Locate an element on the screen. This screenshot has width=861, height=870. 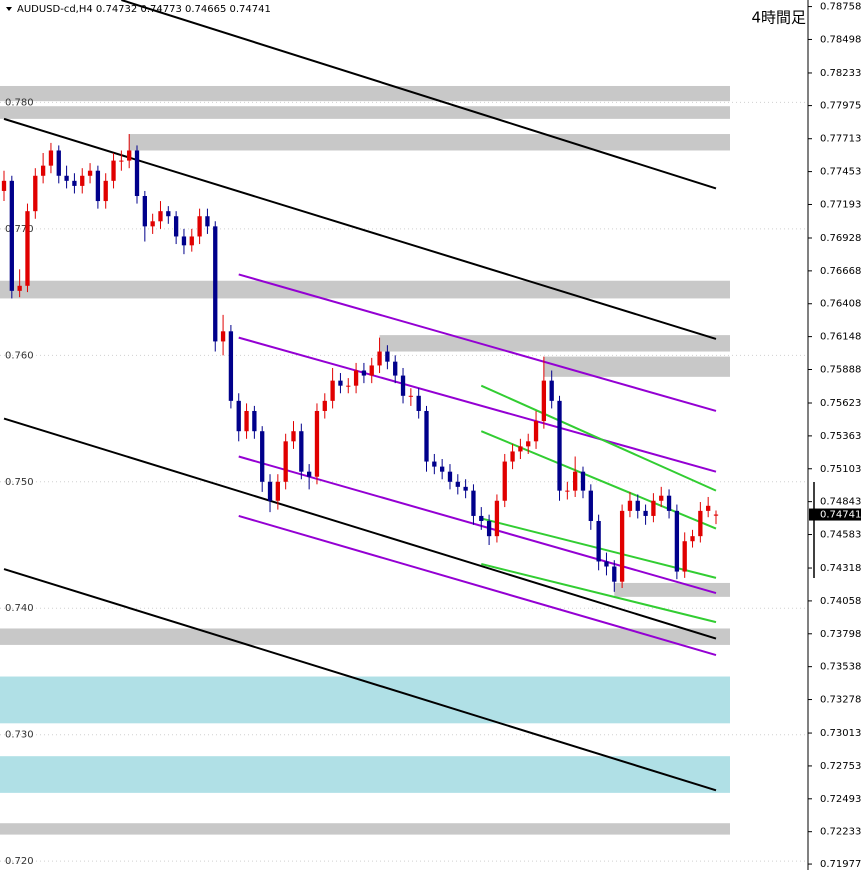
y-tick-label: 0.74318 is located at coordinates (840, 568).